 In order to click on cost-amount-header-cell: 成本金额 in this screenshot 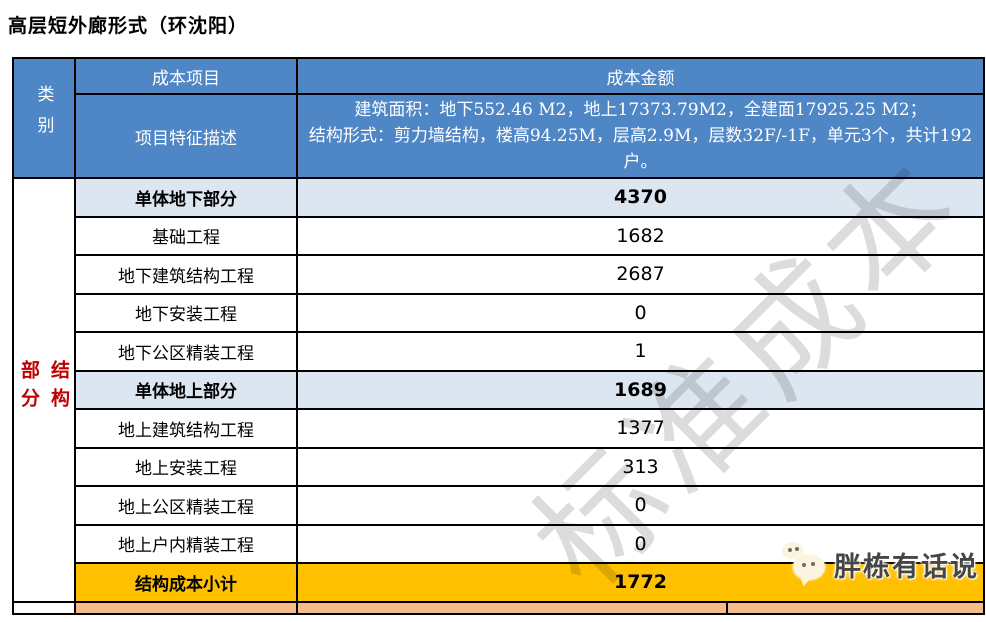, I will do `click(640, 76)`.